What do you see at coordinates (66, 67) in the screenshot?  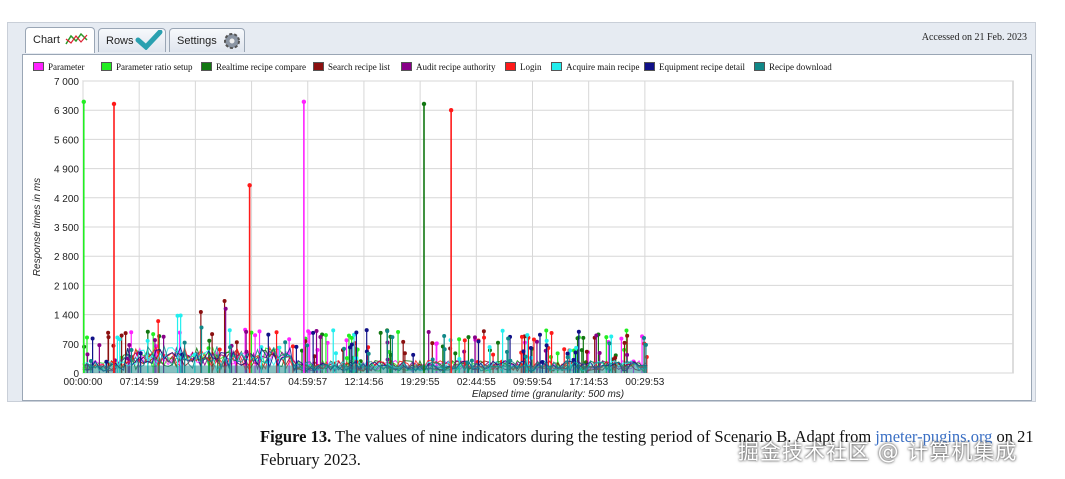 I see `legend-label: Parameter` at bounding box center [66, 67].